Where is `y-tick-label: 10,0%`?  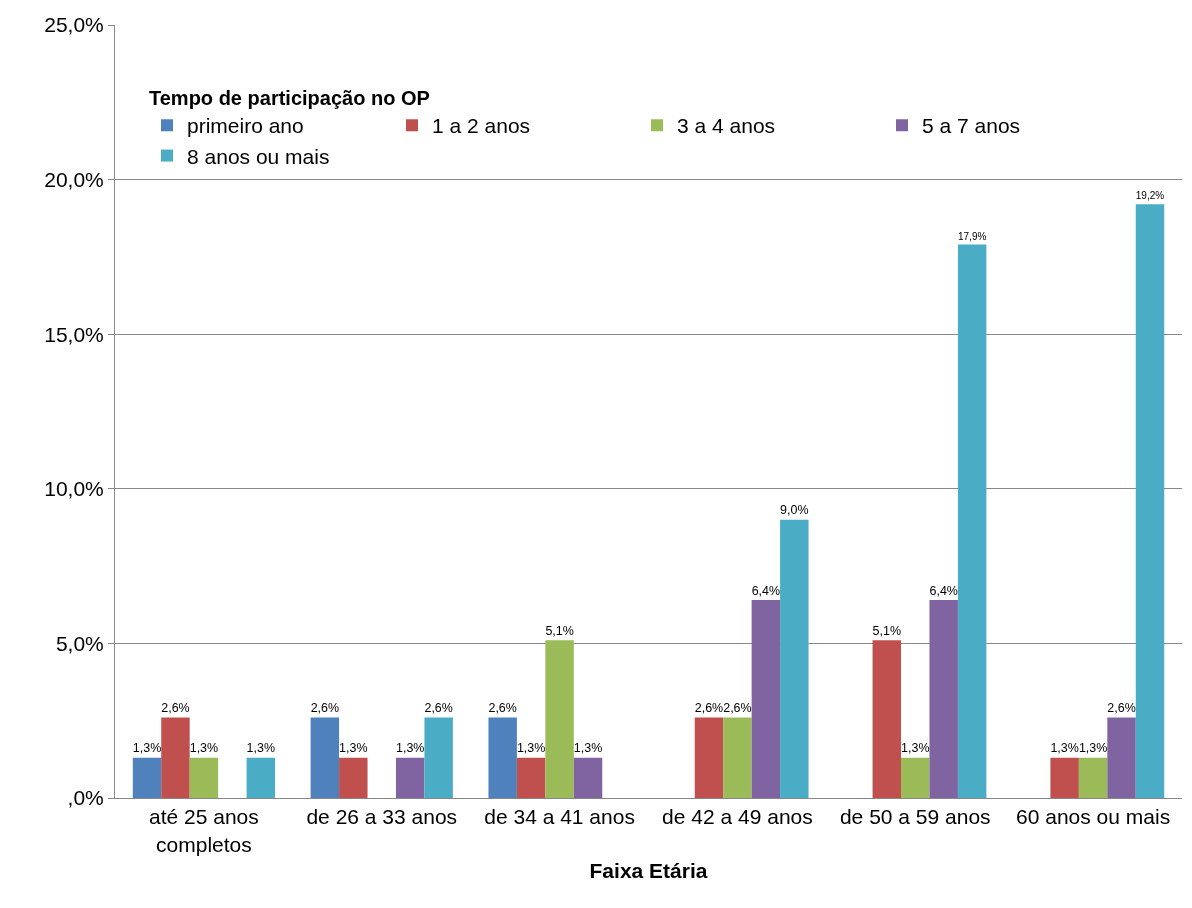 y-tick-label: 10,0% is located at coordinates (74, 489).